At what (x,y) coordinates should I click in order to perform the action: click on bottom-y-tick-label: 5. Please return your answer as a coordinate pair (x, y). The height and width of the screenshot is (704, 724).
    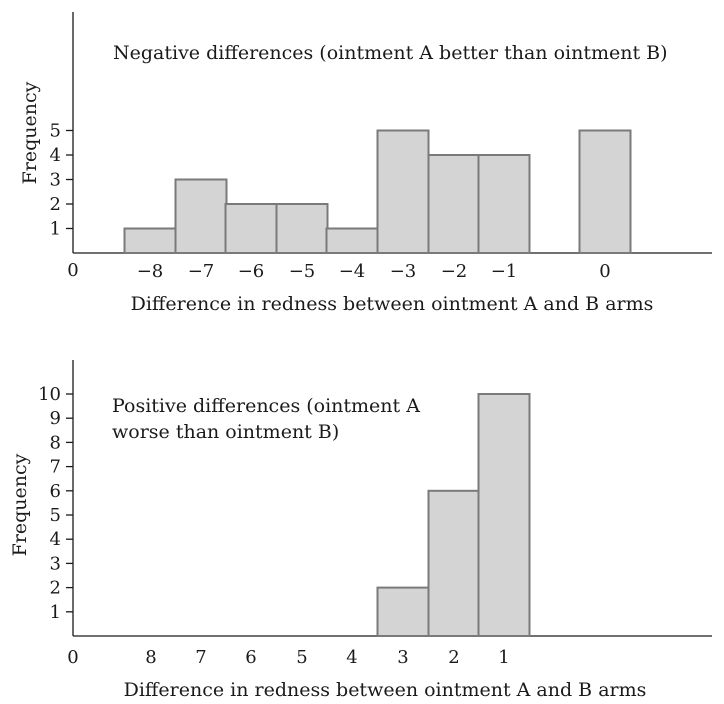
    Looking at the image, I should click on (55, 515).